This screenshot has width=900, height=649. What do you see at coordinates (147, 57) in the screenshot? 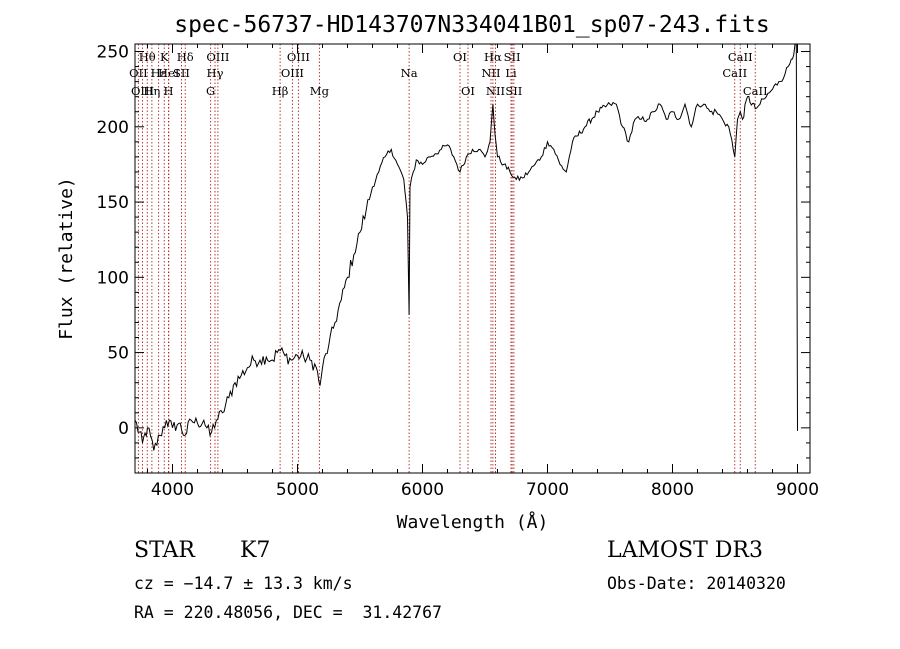
I see `line-label-0: Hθ` at bounding box center [147, 57].